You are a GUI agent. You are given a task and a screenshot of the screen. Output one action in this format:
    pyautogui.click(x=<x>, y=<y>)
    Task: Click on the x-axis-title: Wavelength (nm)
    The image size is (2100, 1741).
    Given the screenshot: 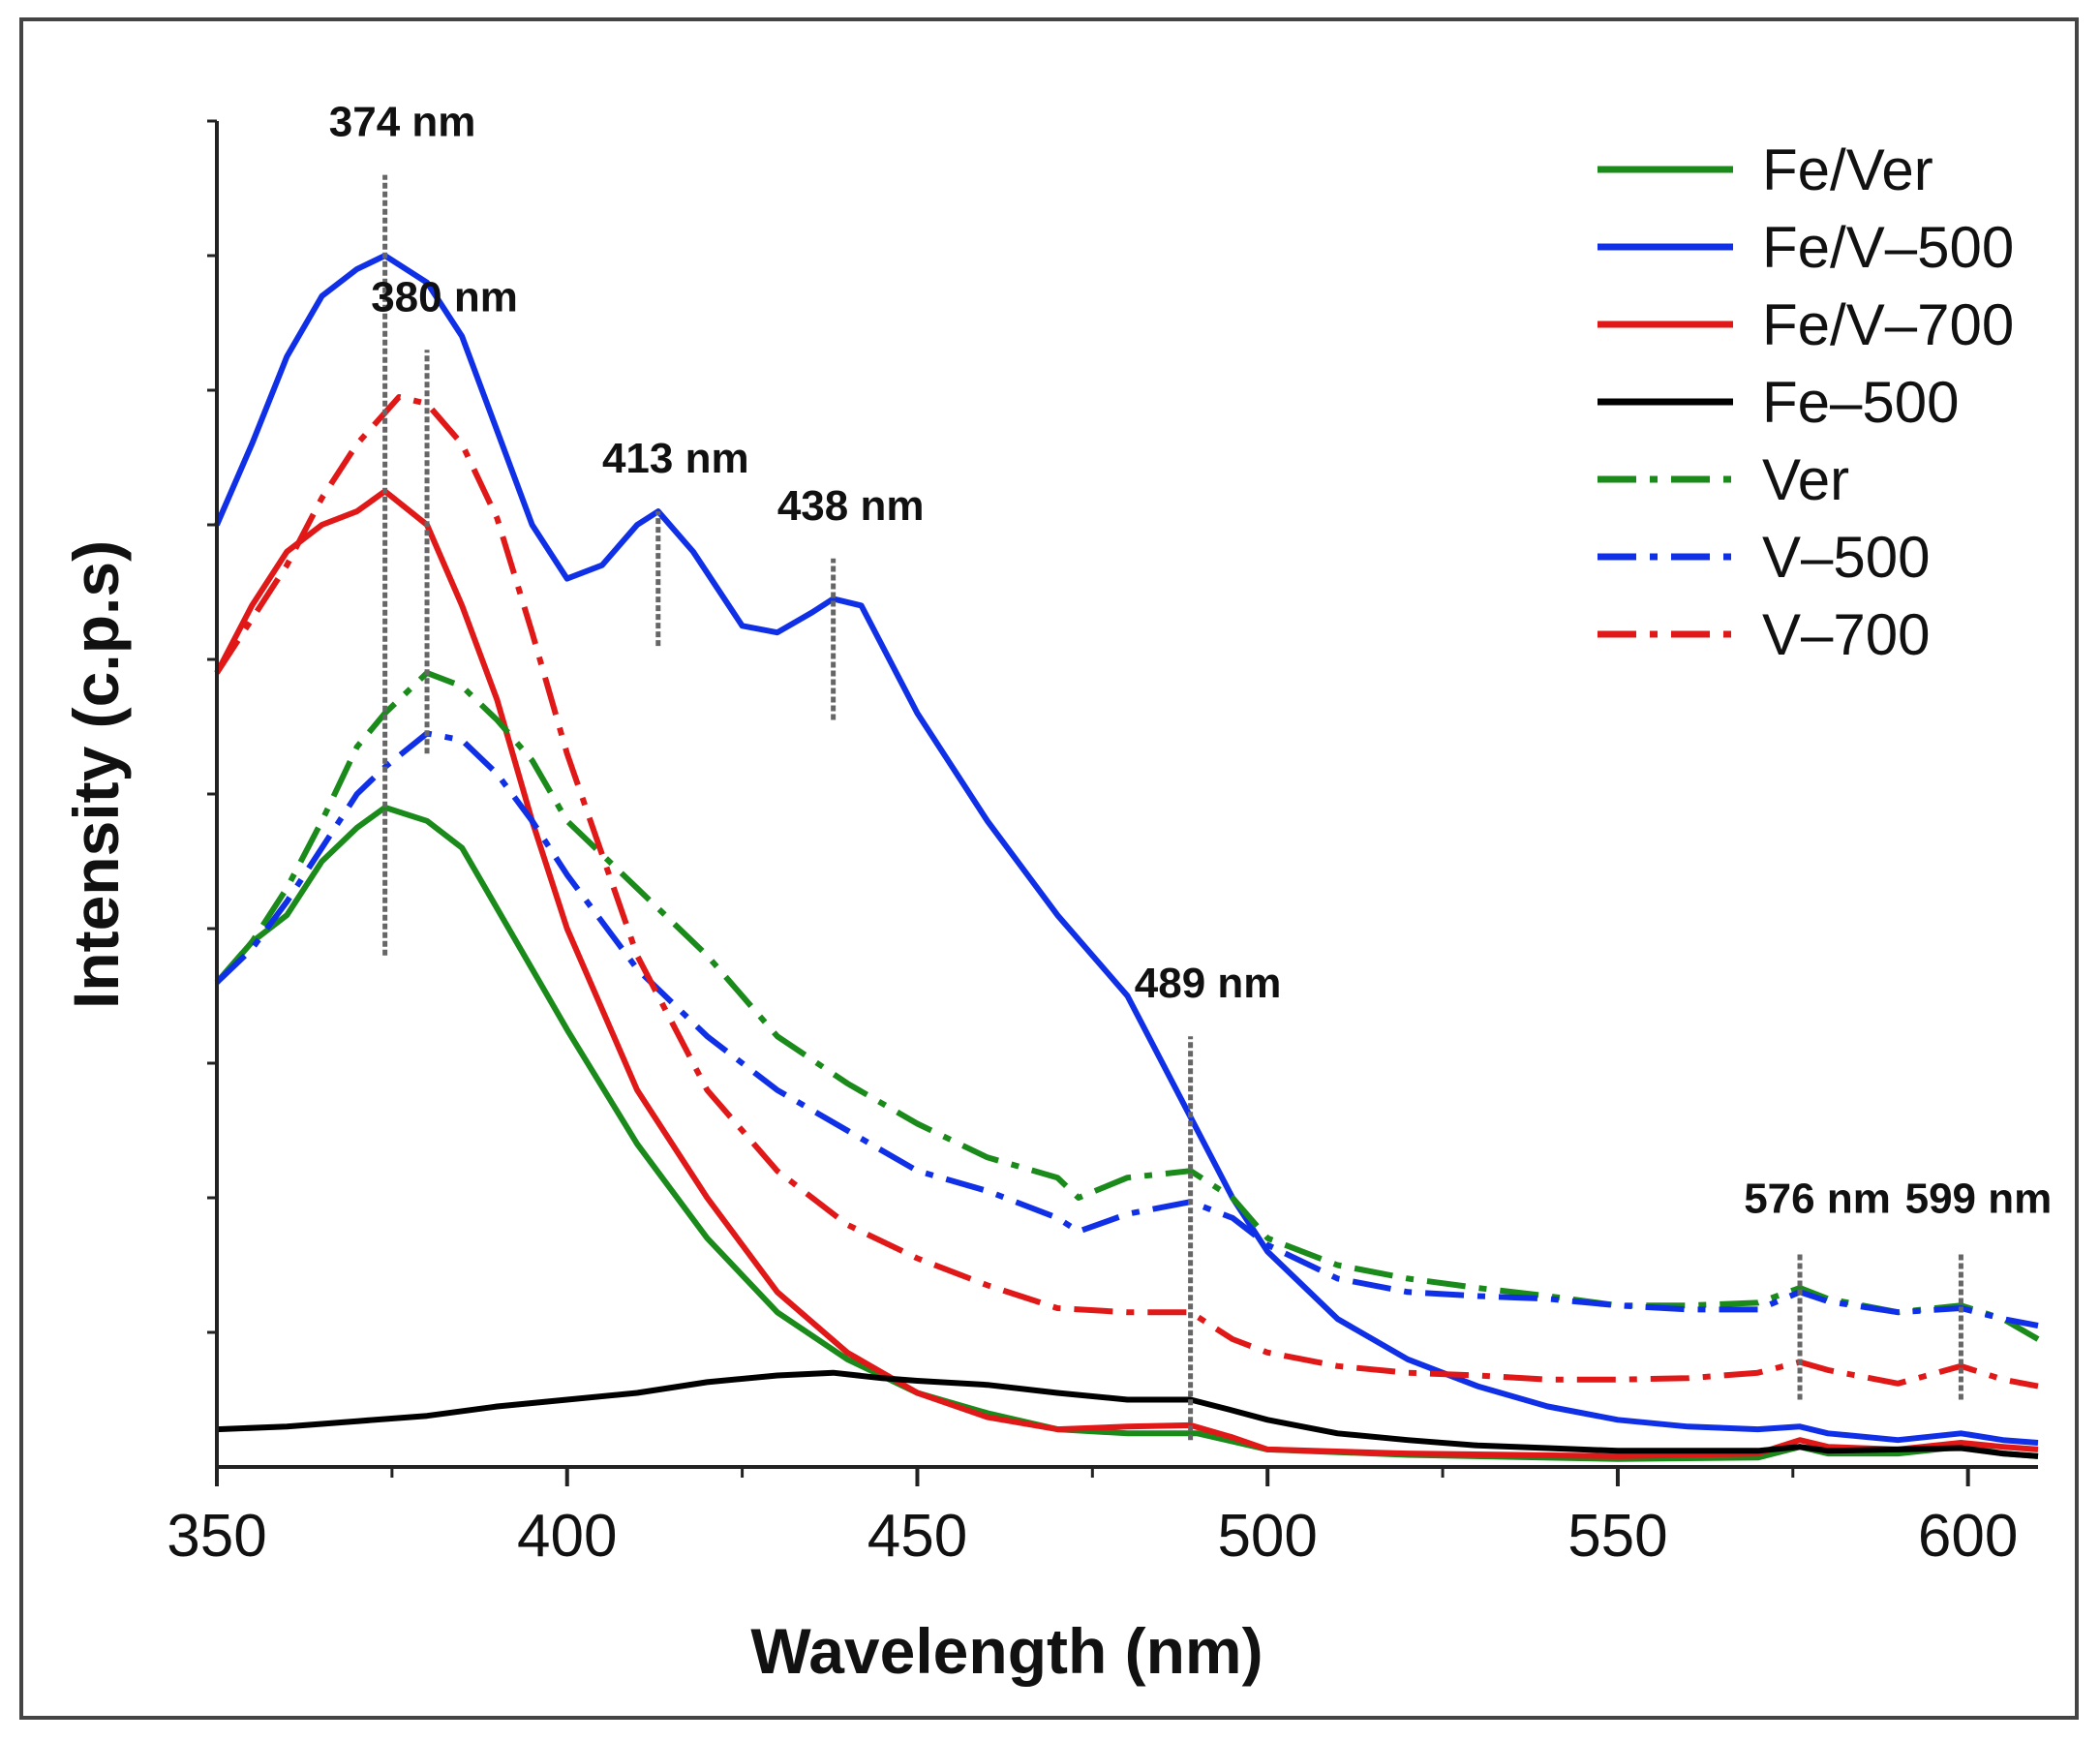 What is the action you would take?
    pyautogui.click(x=1006, y=1651)
    